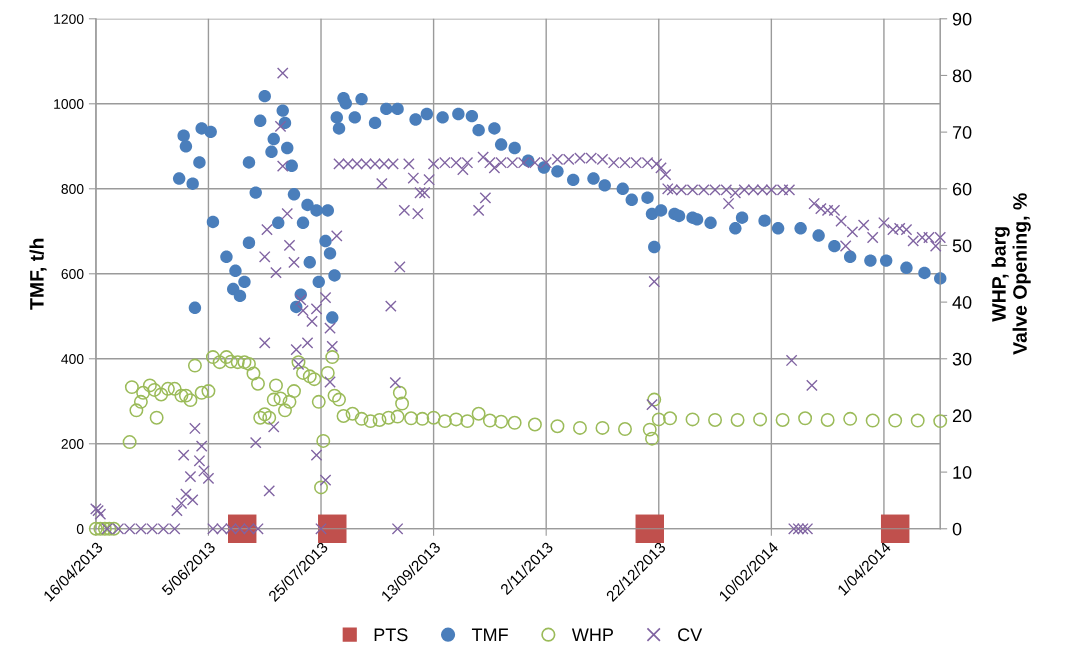  Describe the element at coordinates (962, 472) in the screenshot. I see `y2-tick-label: 10` at that location.